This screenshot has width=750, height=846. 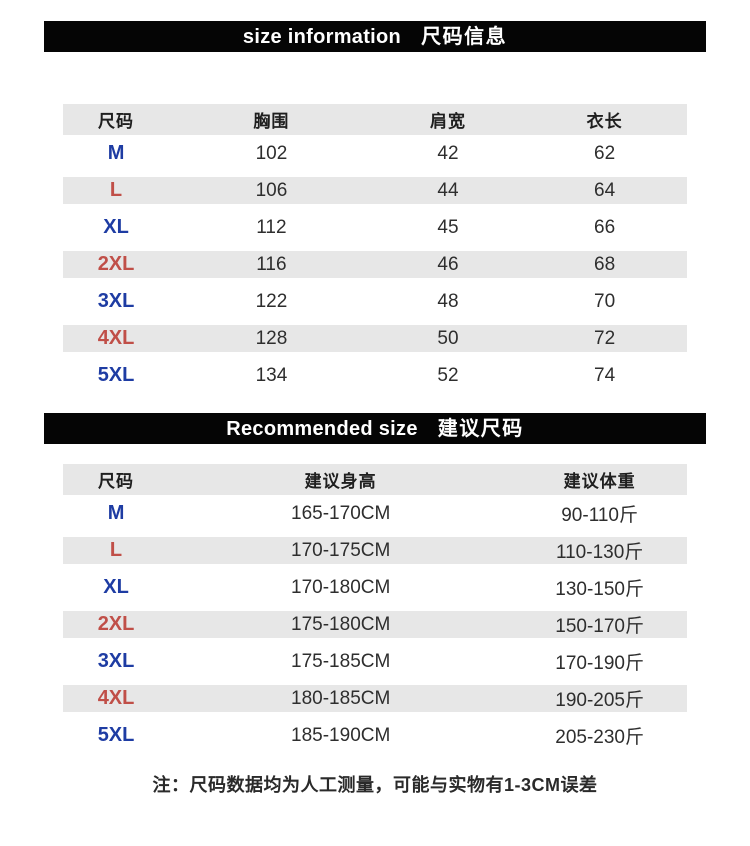 I want to click on table-row: M 102 42 62, so click(x=375, y=153).